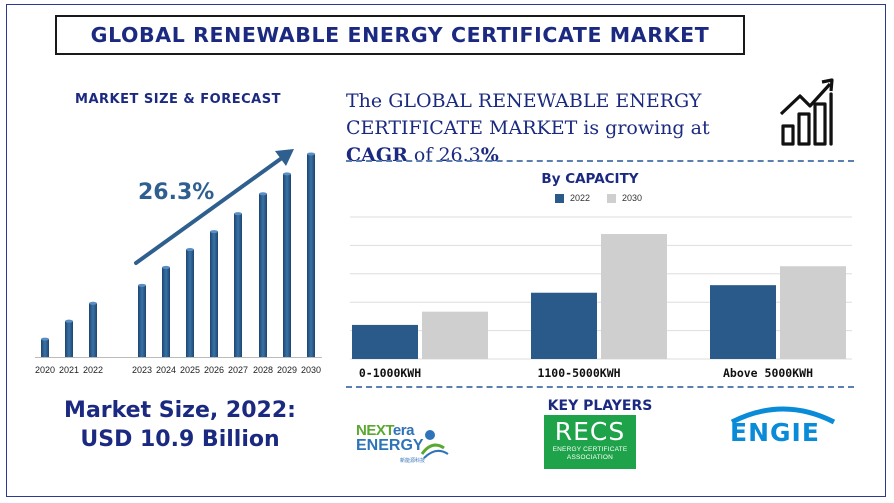 The height and width of the screenshot is (503, 894). Describe the element at coordinates (403, 430) in the screenshot. I see `nextera-era: era` at that location.